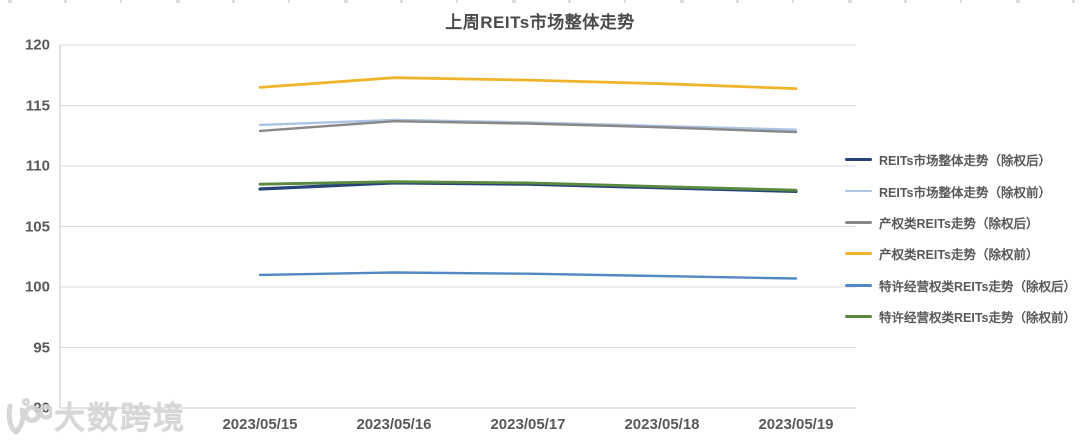 The width and height of the screenshot is (1080, 441). Describe the element at coordinates (41, 408) in the screenshot. I see `y-tick-label: 90` at that location.